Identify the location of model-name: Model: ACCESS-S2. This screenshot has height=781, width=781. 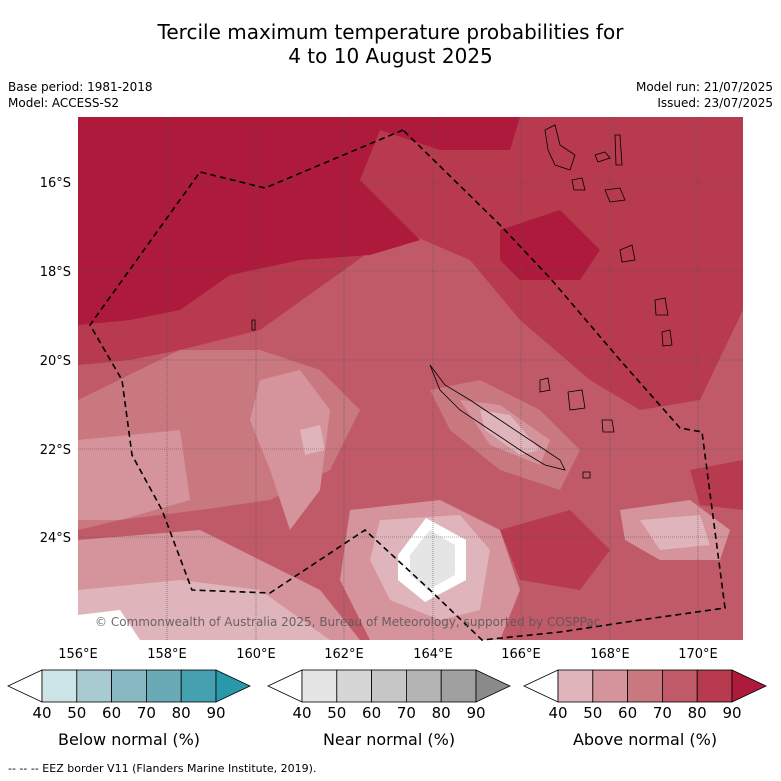
(64, 103).